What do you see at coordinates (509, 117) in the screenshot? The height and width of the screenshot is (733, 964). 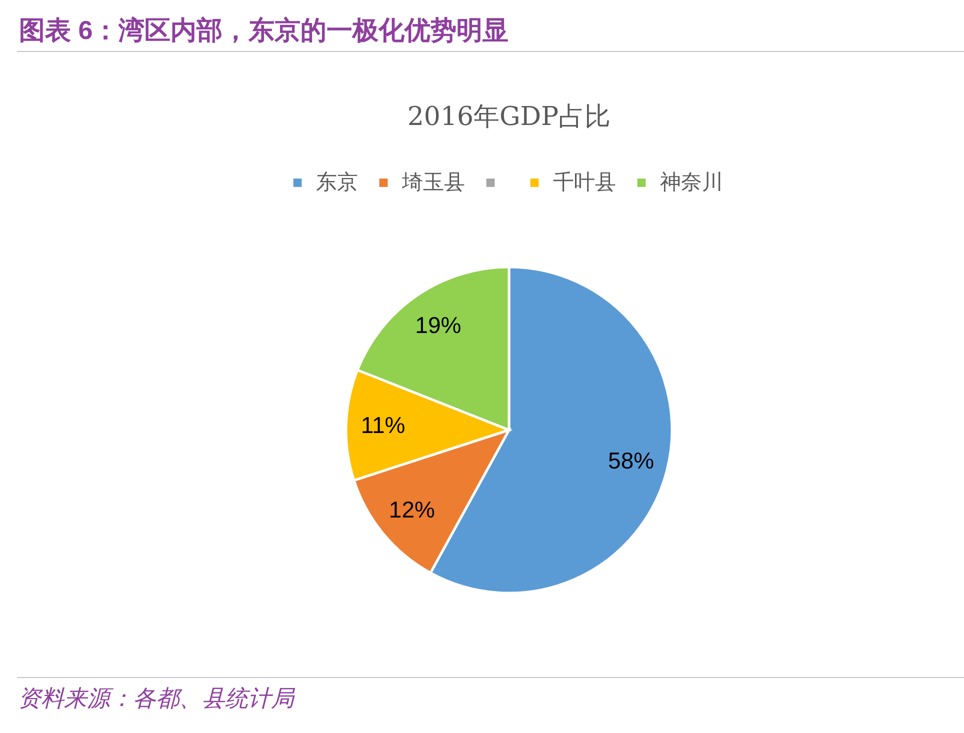 I see `chart-subtitle: 2016年GDP占比` at bounding box center [509, 117].